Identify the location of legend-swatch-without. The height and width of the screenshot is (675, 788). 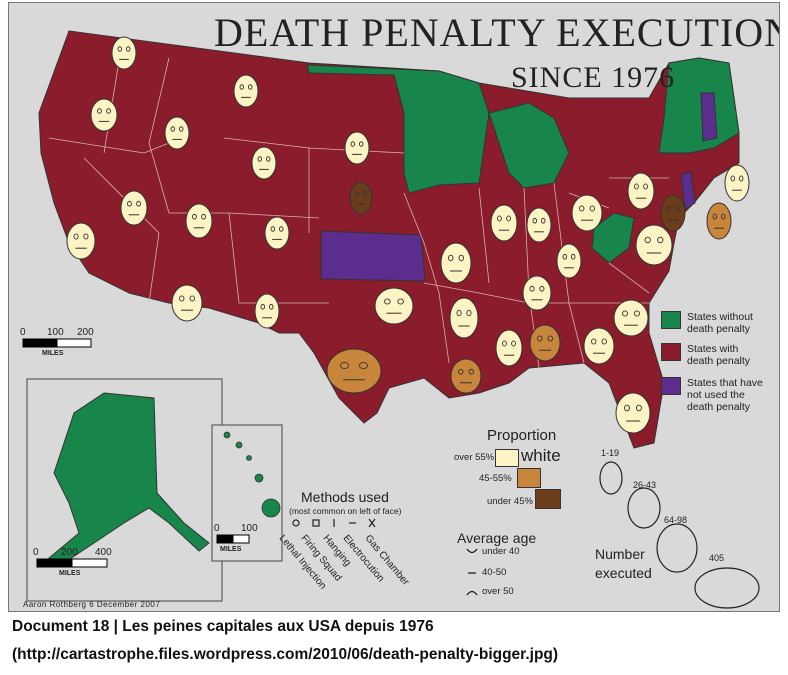
(671, 320).